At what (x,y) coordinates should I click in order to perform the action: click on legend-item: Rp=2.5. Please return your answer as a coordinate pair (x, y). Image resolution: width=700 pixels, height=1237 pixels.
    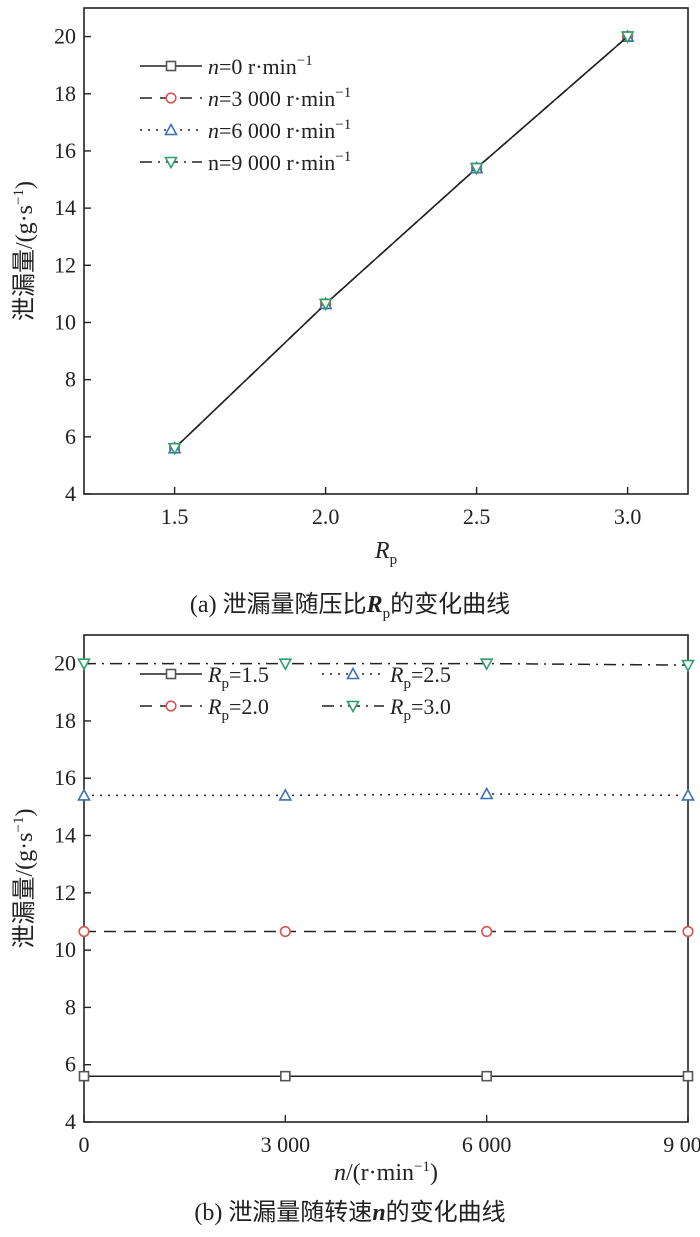
    Looking at the image, I should click on (386, 677).